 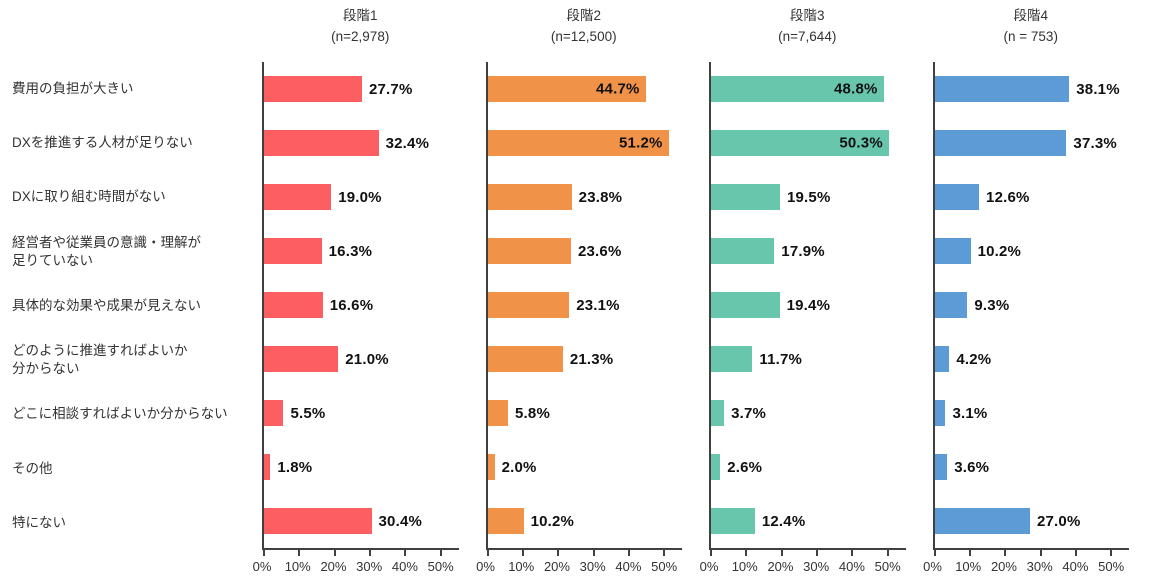 What do you see at coordinates (861, 143) in the screenshot?
I see `bar-value-label: 50.3%` at bounding box center [861, 143].